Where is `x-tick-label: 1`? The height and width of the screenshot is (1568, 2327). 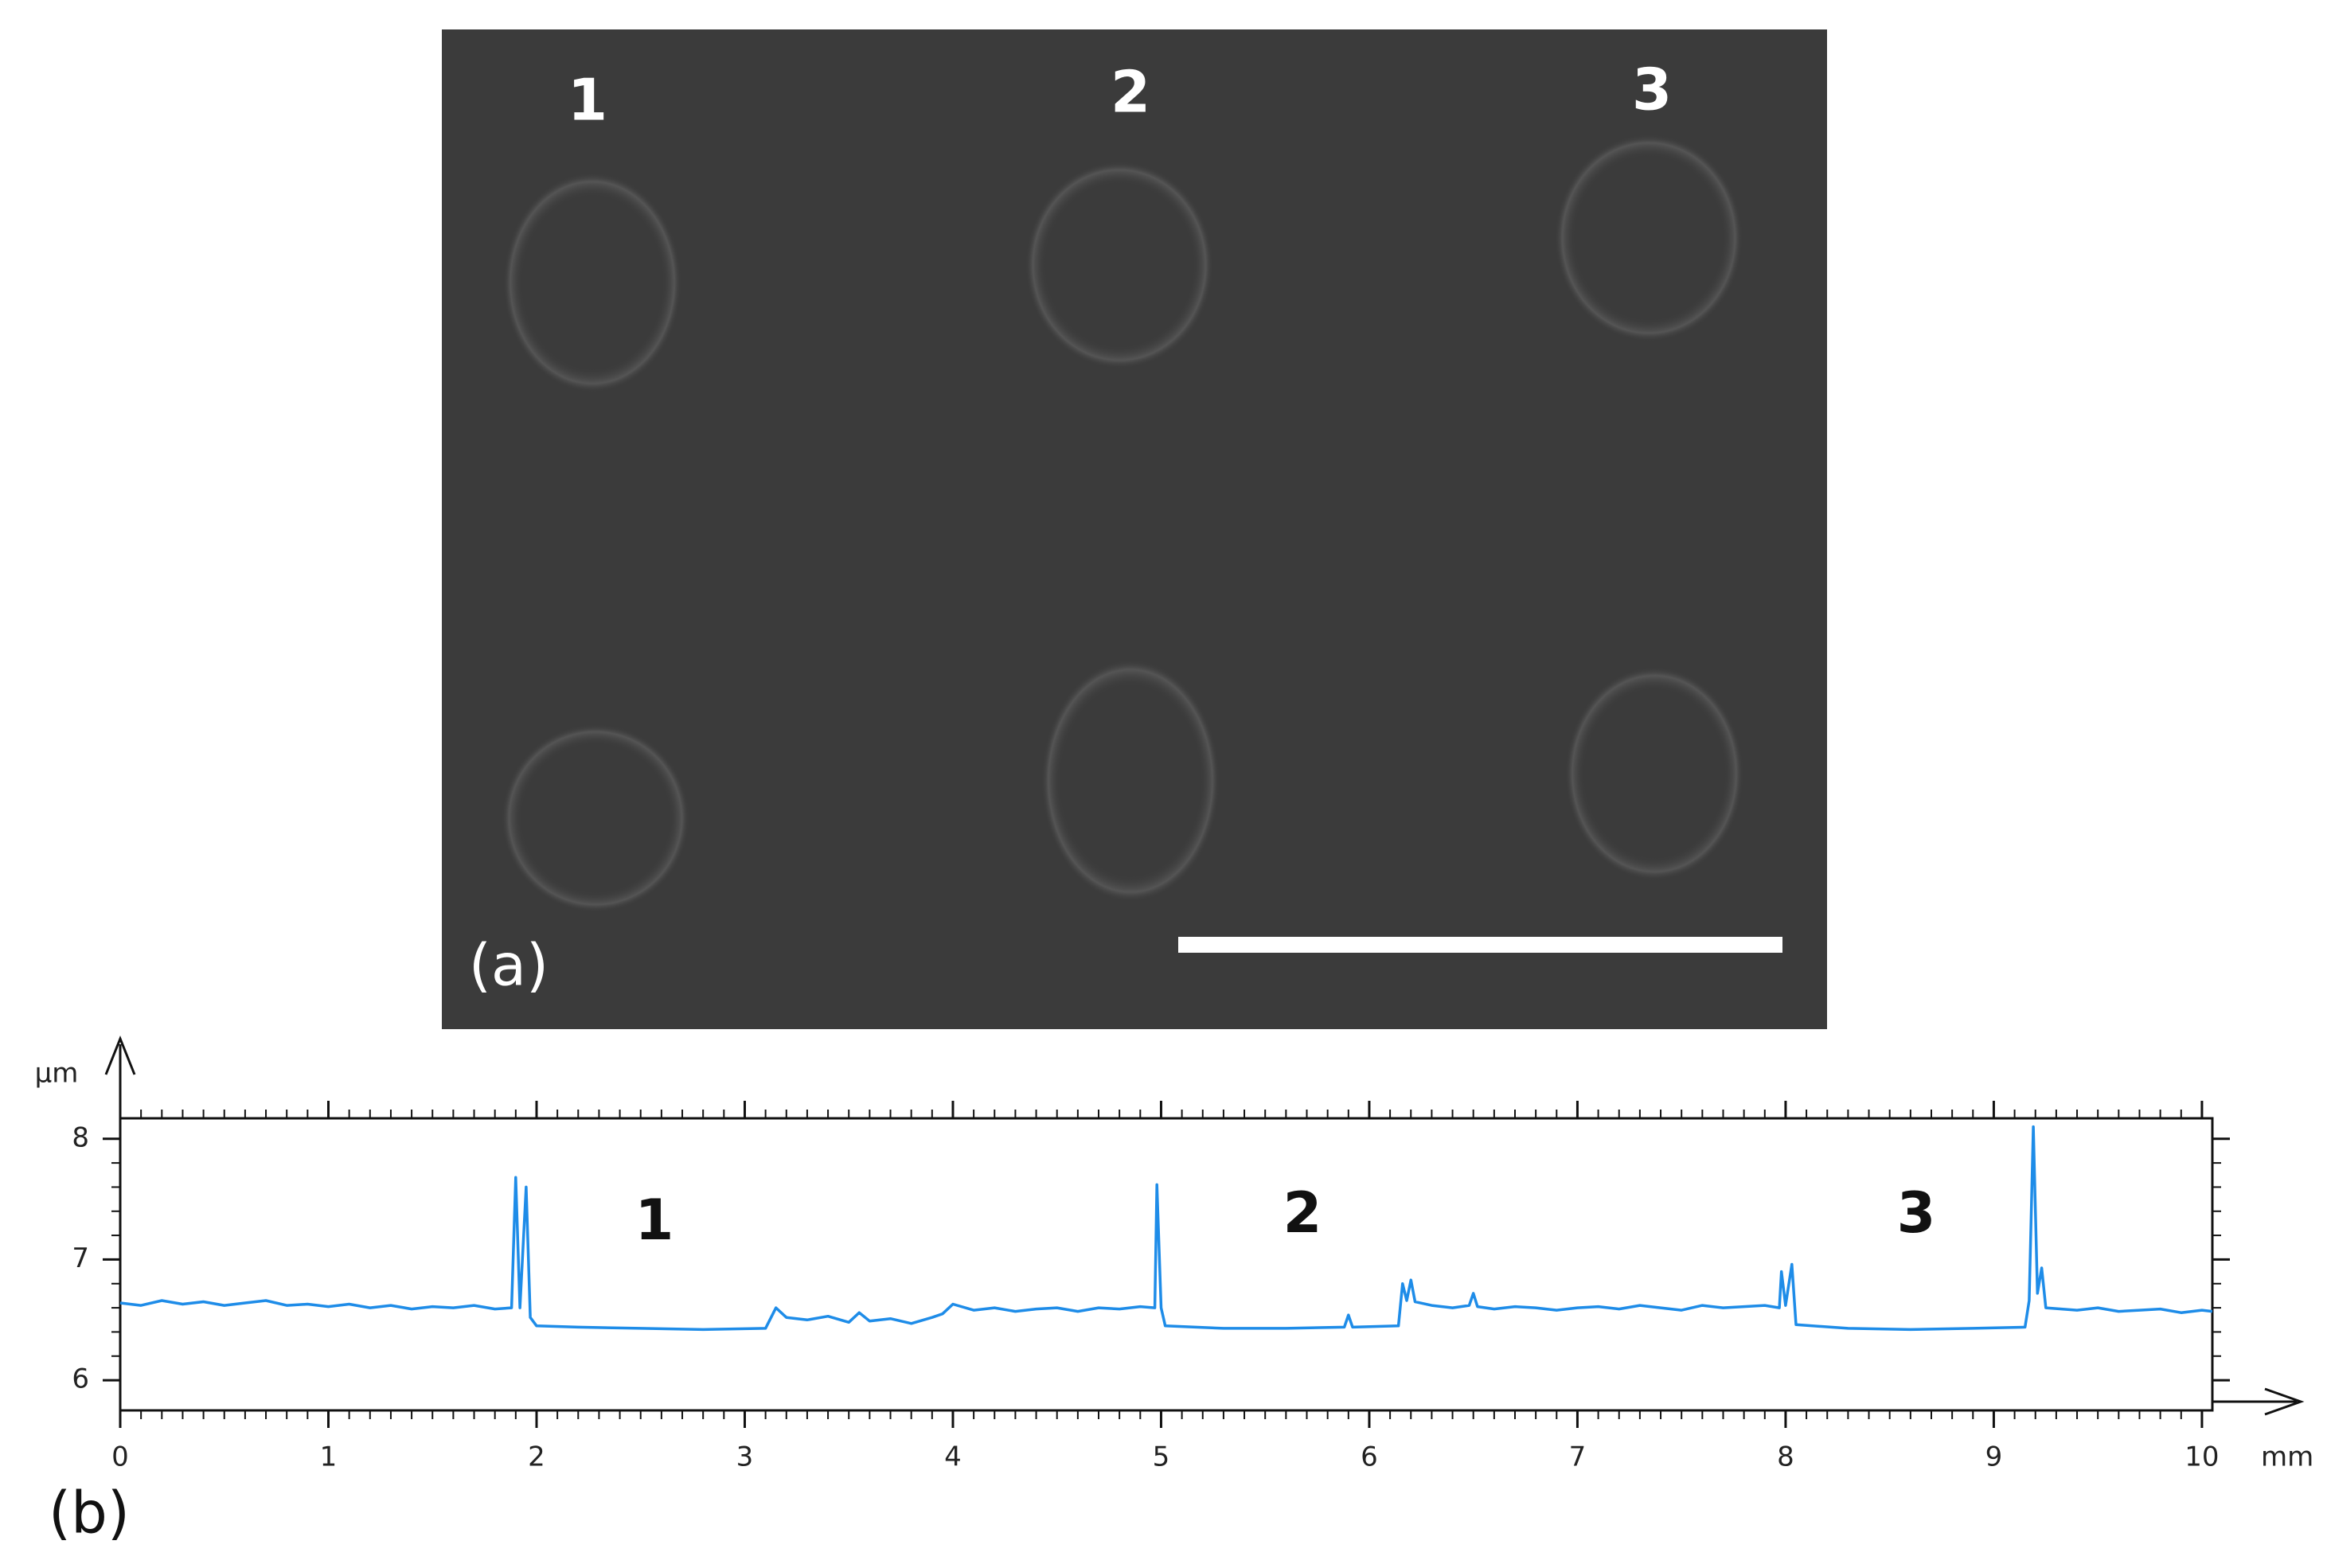
x-tick-label: 1 is located at coordinates (329, 1457).